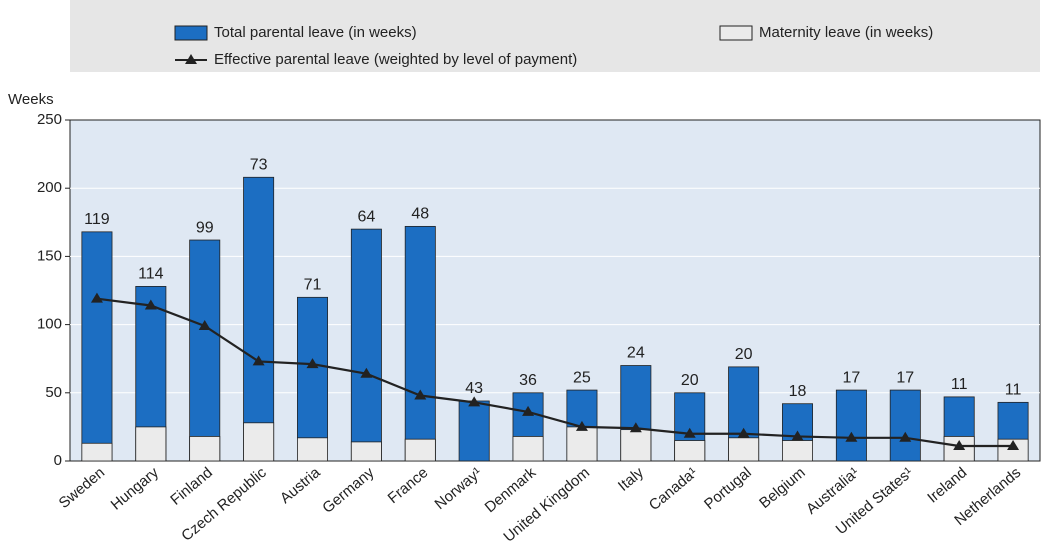 Image resolution: width=1042 pixels, height=556 pixels. I want to click on y-tick-label: 100, so click(49, 324).